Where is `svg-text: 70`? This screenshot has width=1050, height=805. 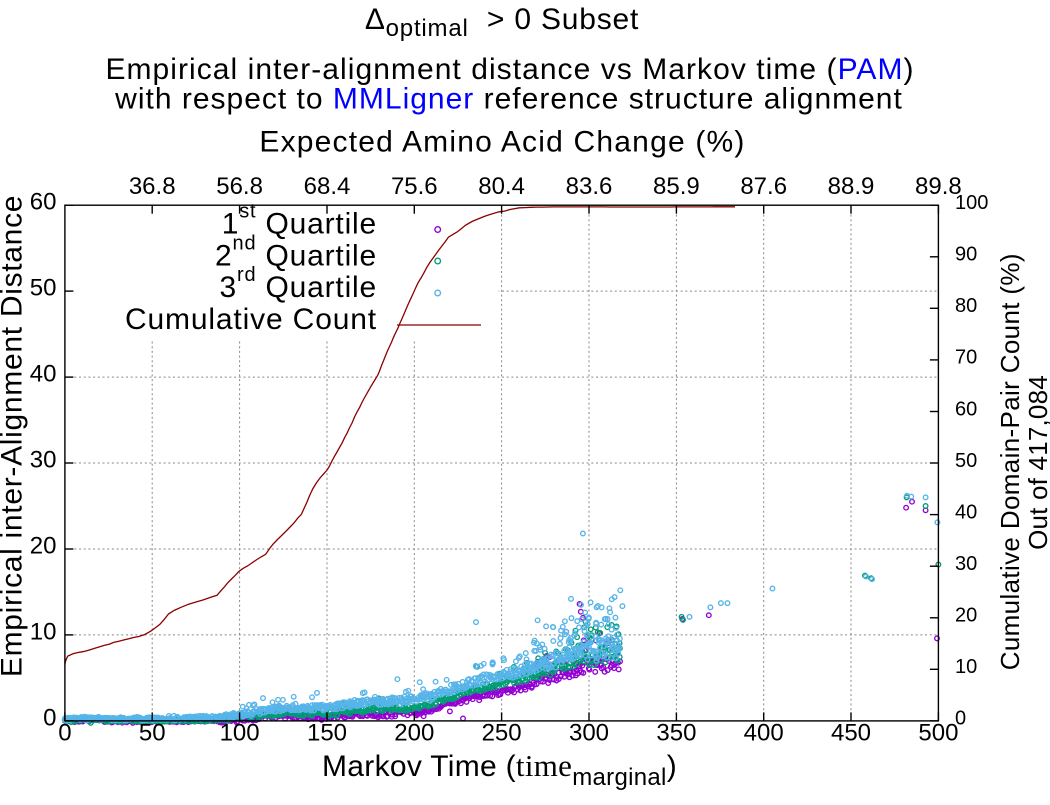 svg-text: 70 is located at coordinates (966, 358).